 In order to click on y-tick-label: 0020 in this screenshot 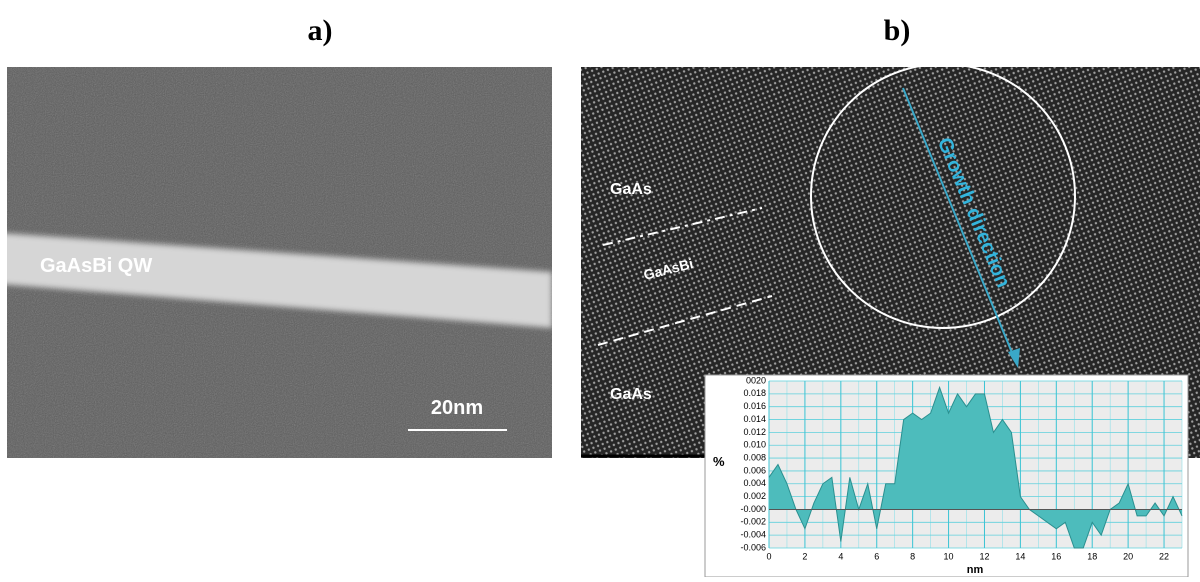, I will do `click(756, 380)`.